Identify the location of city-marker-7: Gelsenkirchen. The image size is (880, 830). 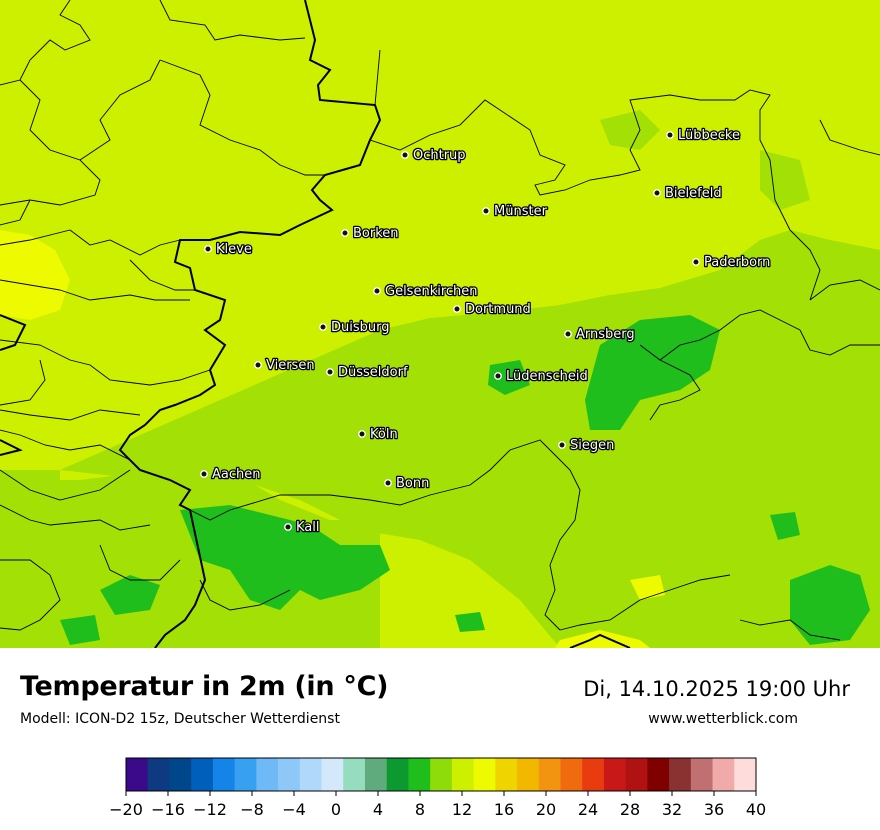
(426, 291).